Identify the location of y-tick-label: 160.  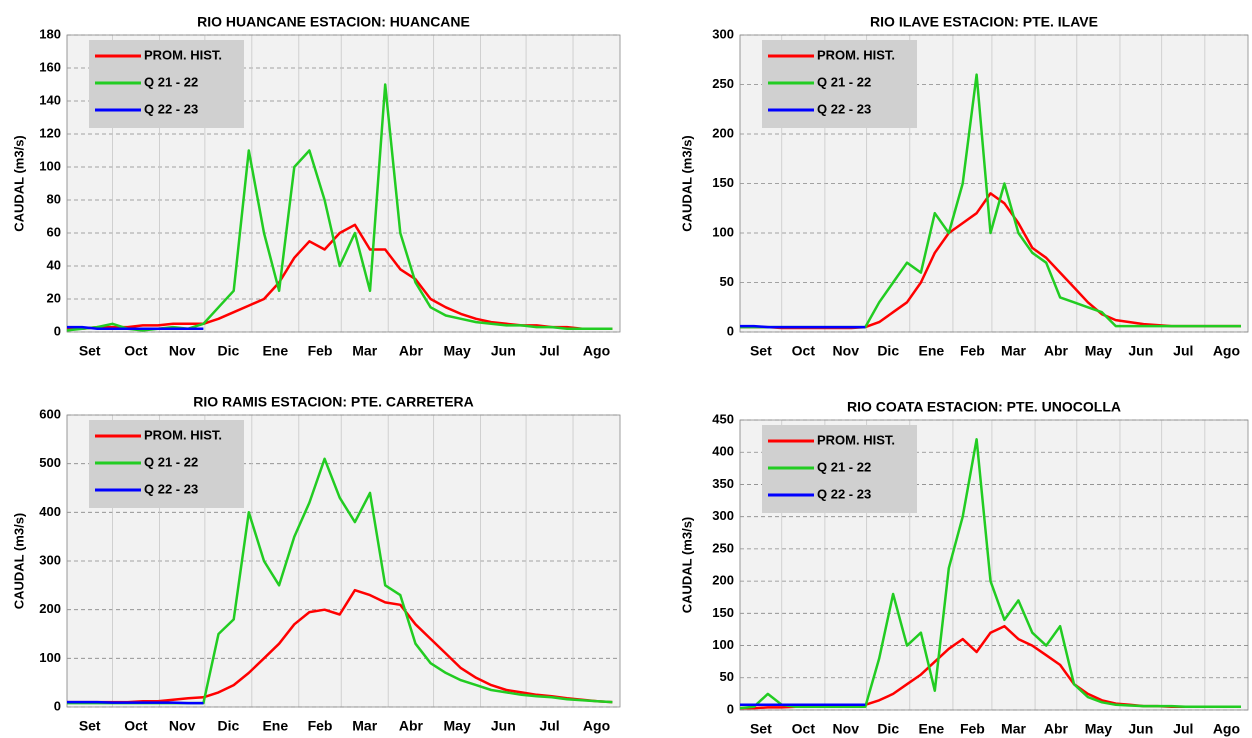
(50, 66).